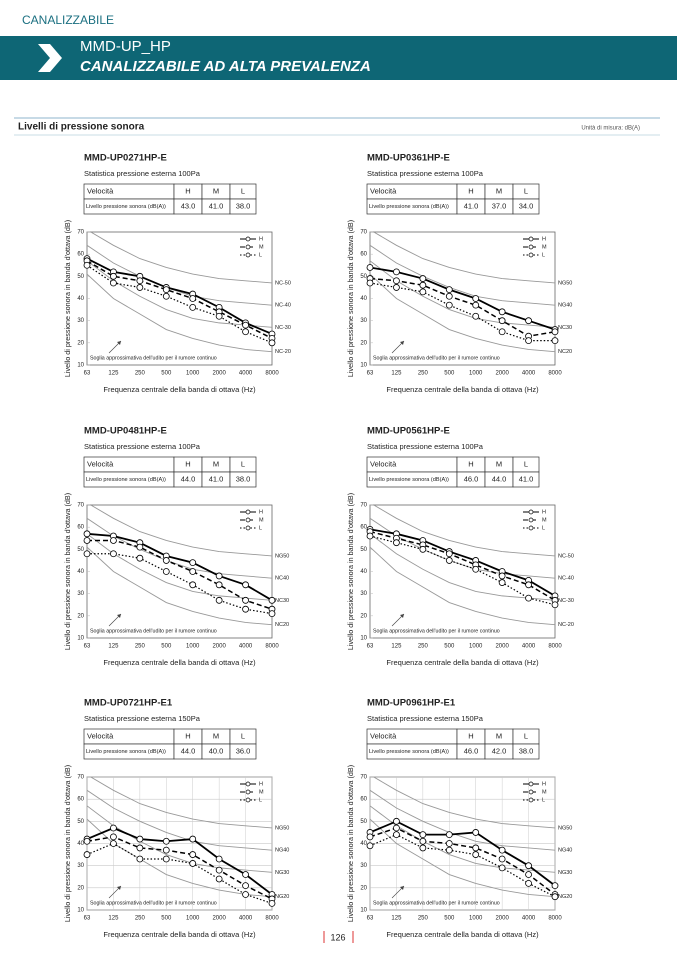 This screenshot has height=963, width=677. What do you see at coordinates (425, 173) in the screenshot?
I see `pressure-note: Statistica pressione esterna 100Pa` at bounding box center [425, 173].